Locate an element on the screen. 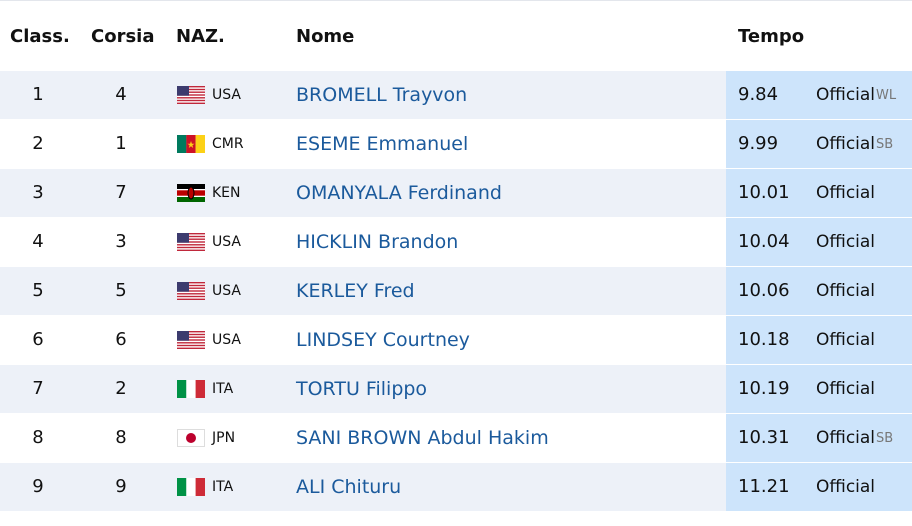  result-row: 9 9 ITA ALI Chituru 11.21 Official is located at coordinates (456, 487).